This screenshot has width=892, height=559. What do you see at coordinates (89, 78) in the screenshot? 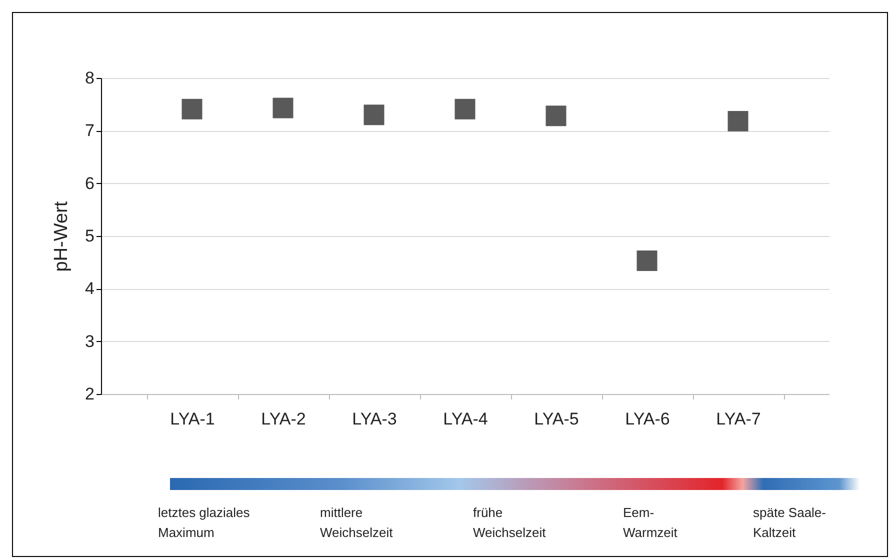
I see `y-tick-label: 8` at bounding box center [89, 78].